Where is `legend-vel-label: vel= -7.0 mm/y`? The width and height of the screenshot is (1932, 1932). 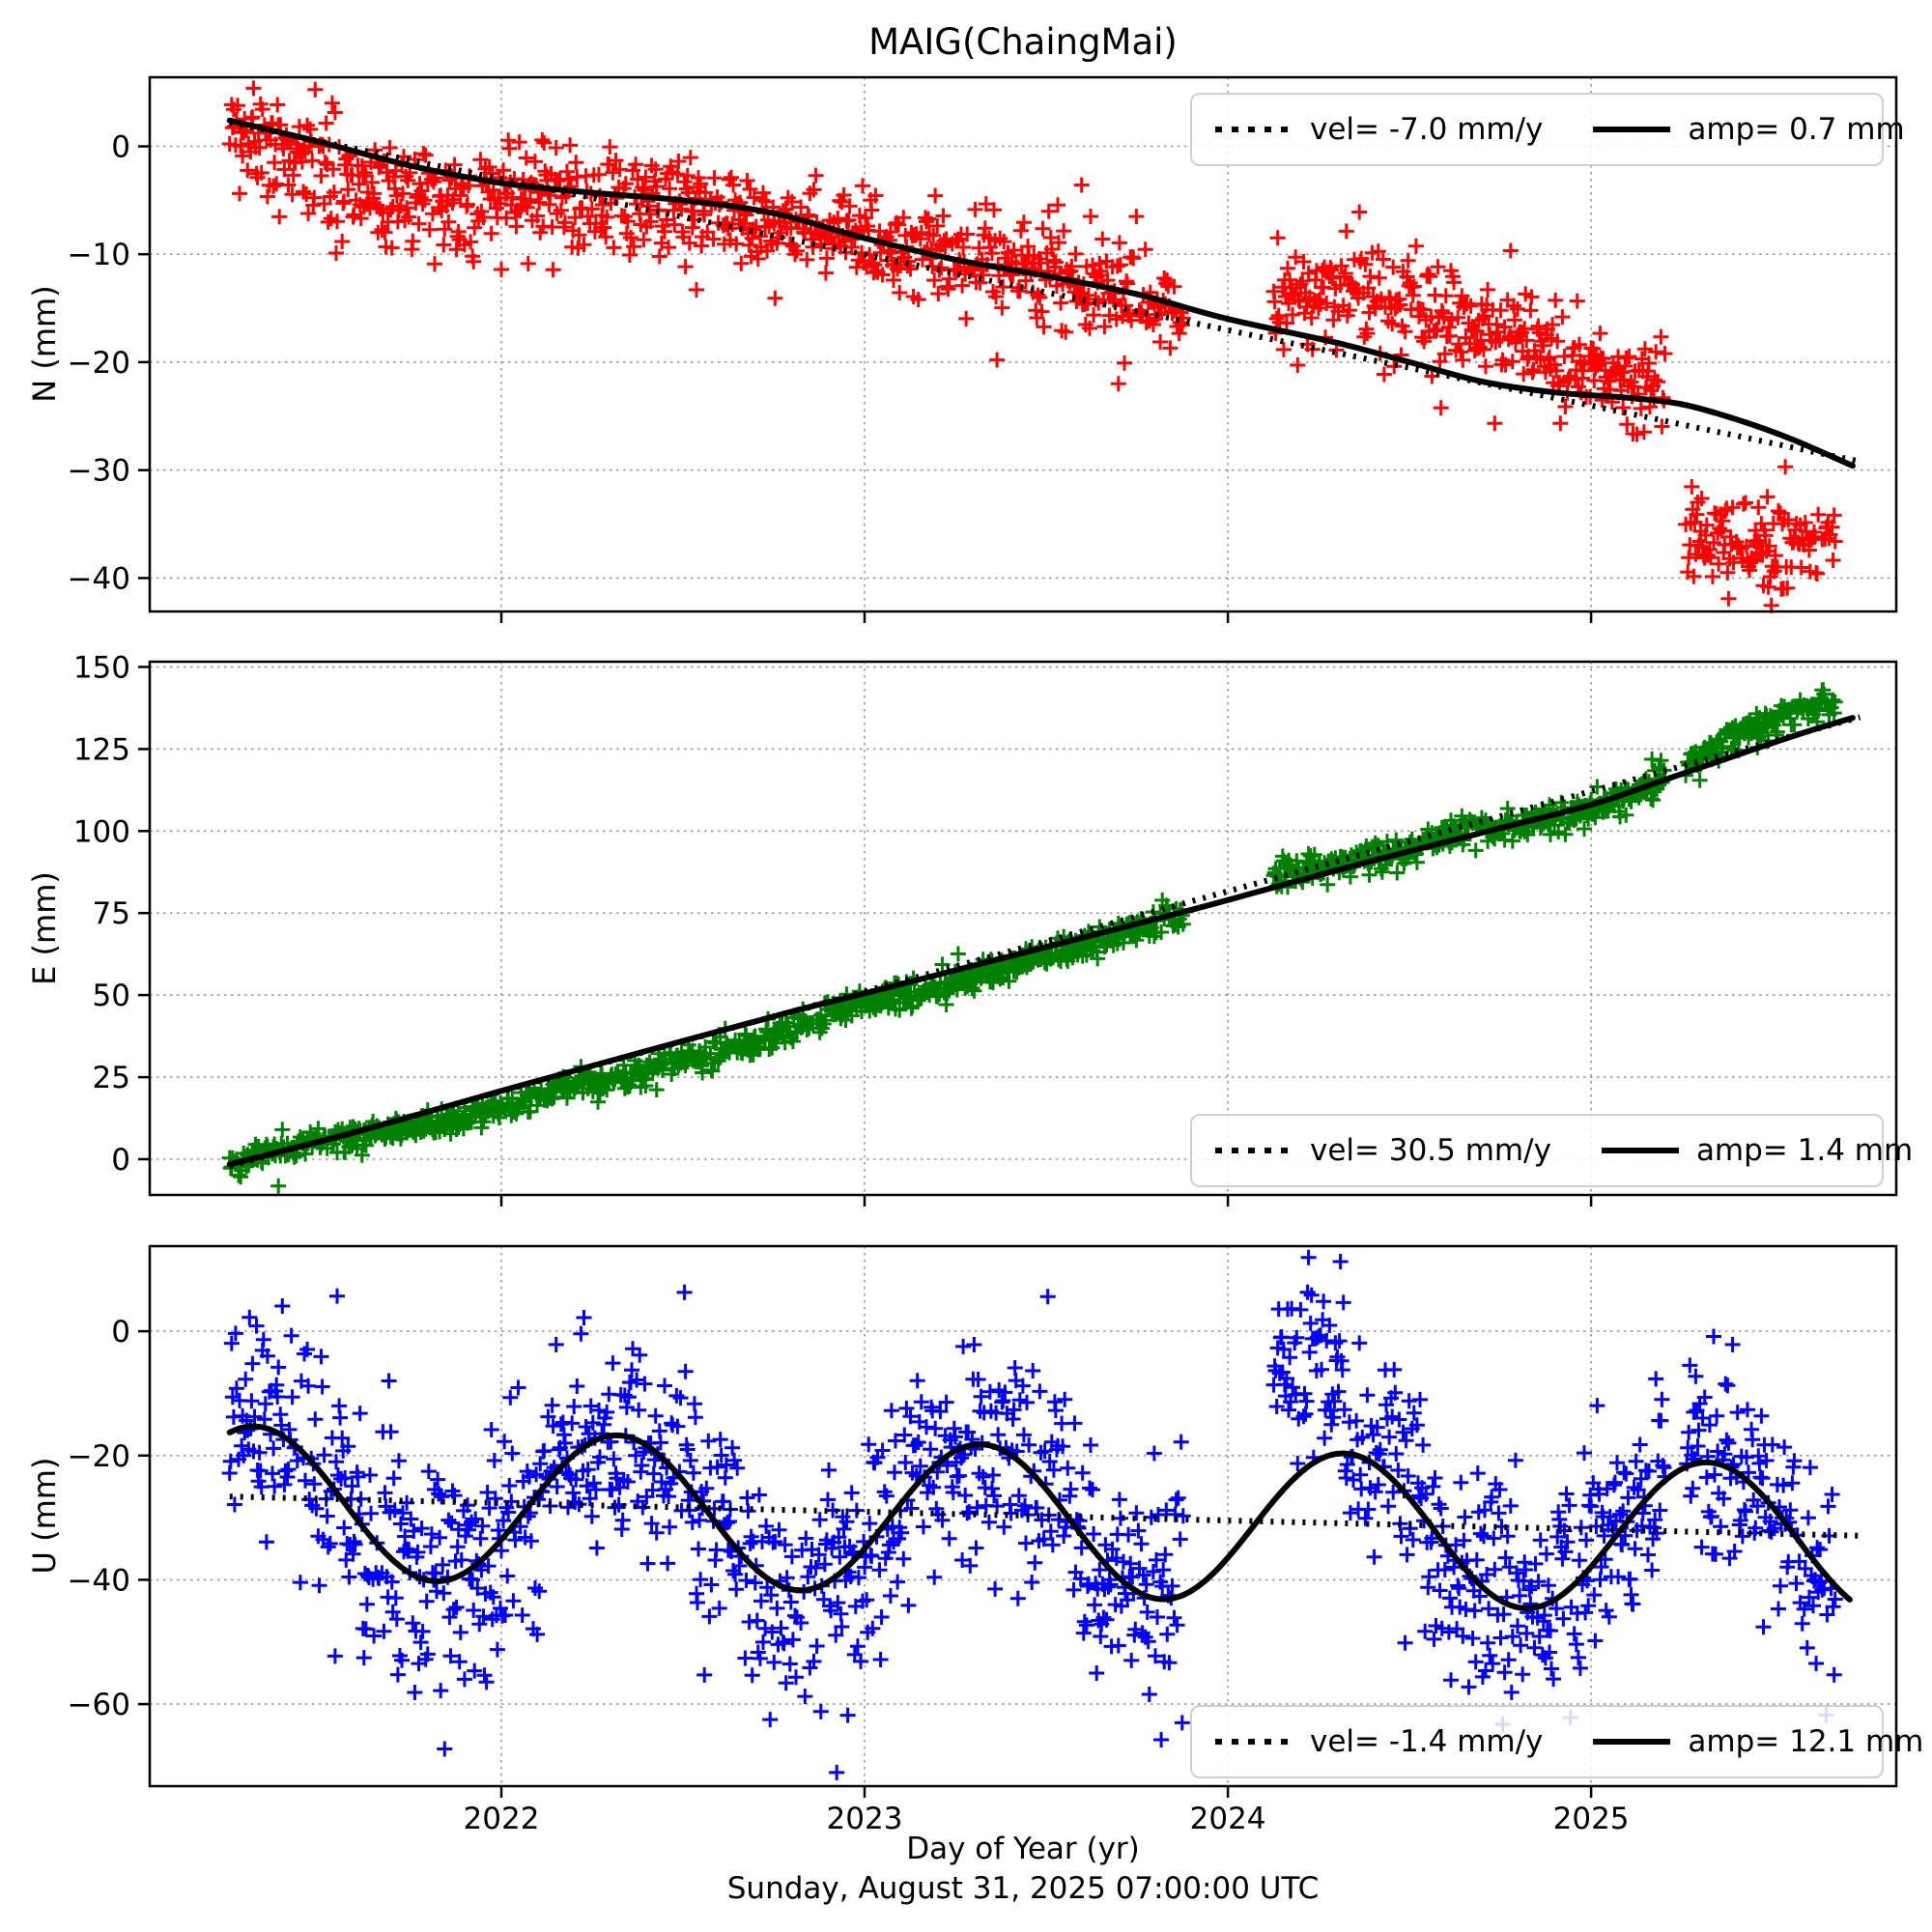
legend-vel-label: vel= -7.0 mm/y is located at coordinates (1427, 129).